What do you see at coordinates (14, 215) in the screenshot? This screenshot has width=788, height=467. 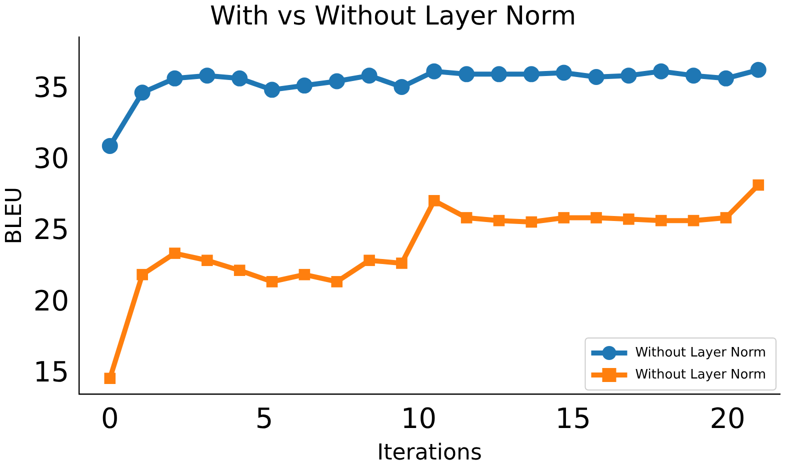 I see `y-axis-title: BLEU` at bounding box center [14, 215].